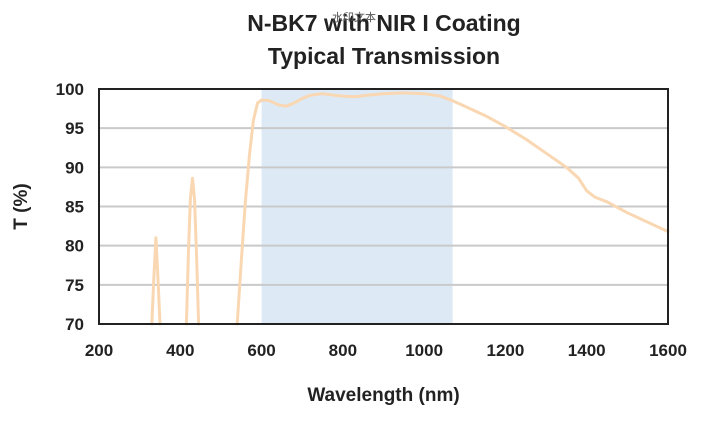  I want to click on y-tick-label-75: 75, so click(74, 285).